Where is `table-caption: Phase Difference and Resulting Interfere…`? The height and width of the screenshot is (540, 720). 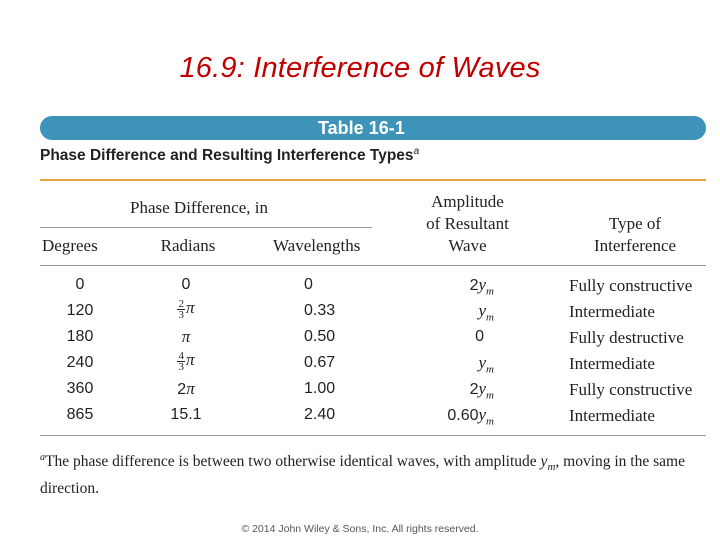
table-caption: Phase Difference and Resulting Interfere… is located at coordinates (229, 155).